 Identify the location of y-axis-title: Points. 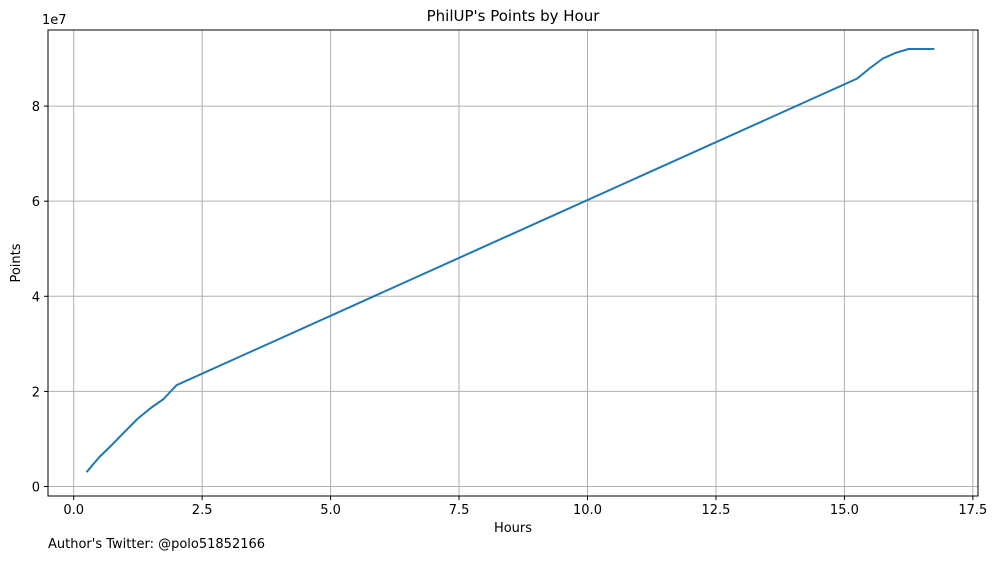
(16, 262).